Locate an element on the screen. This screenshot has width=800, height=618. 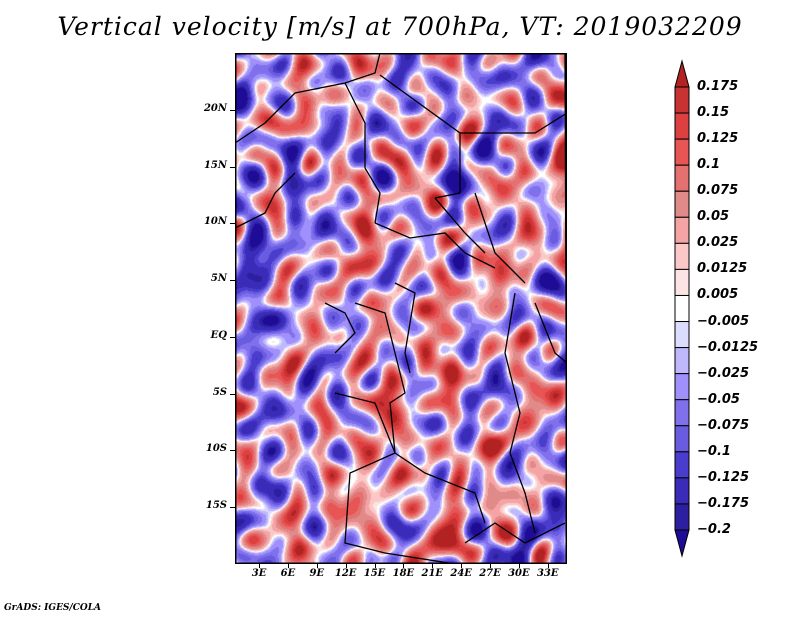
lon-tick-label: 21E is located at coordinates (432, 573).